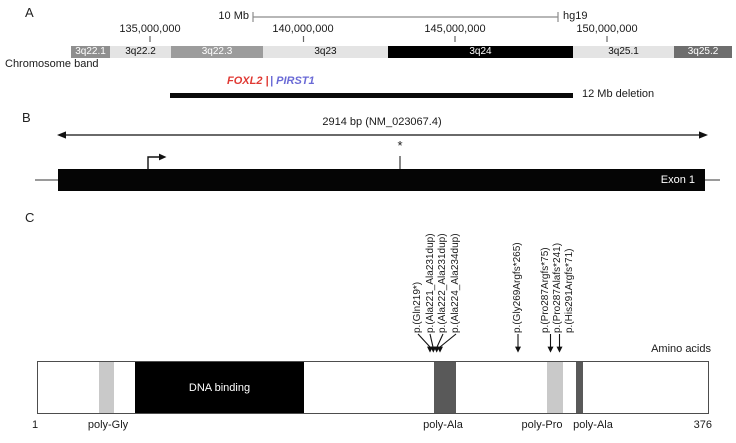 This screenshot has height=443, width=736. I want to click on gene-pirst1-label: | PIRST1, so click(292, 81).